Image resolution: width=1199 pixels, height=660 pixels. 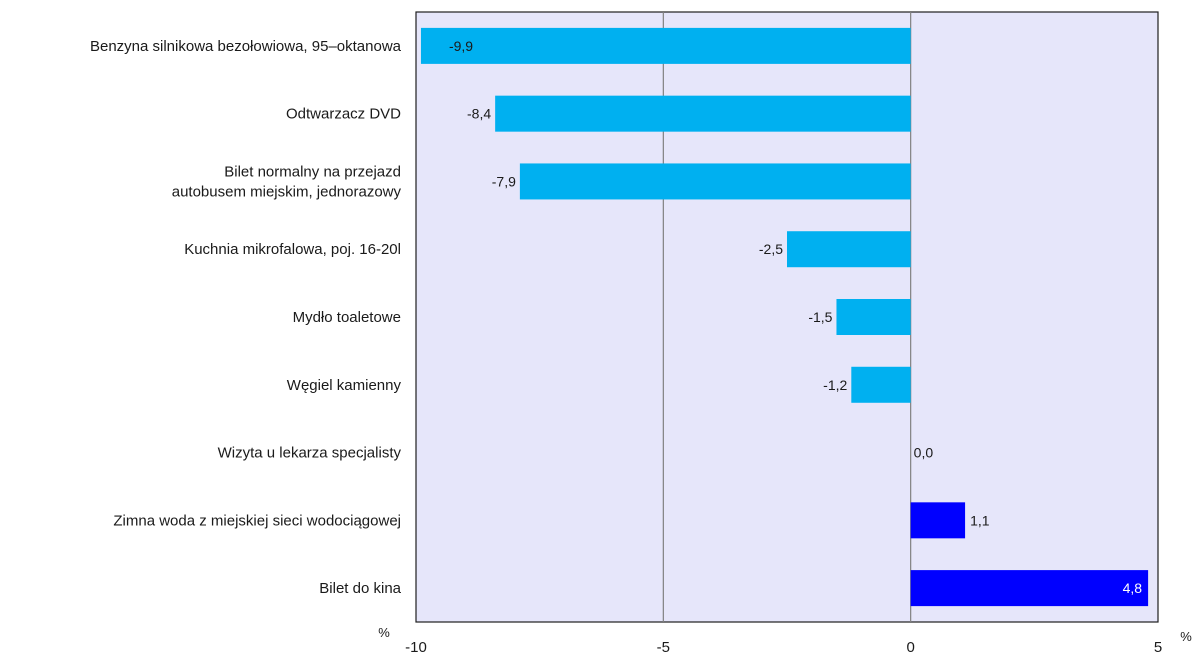 I want to click on category-label-8: Bilet do kina, so click(x=360, y=588).